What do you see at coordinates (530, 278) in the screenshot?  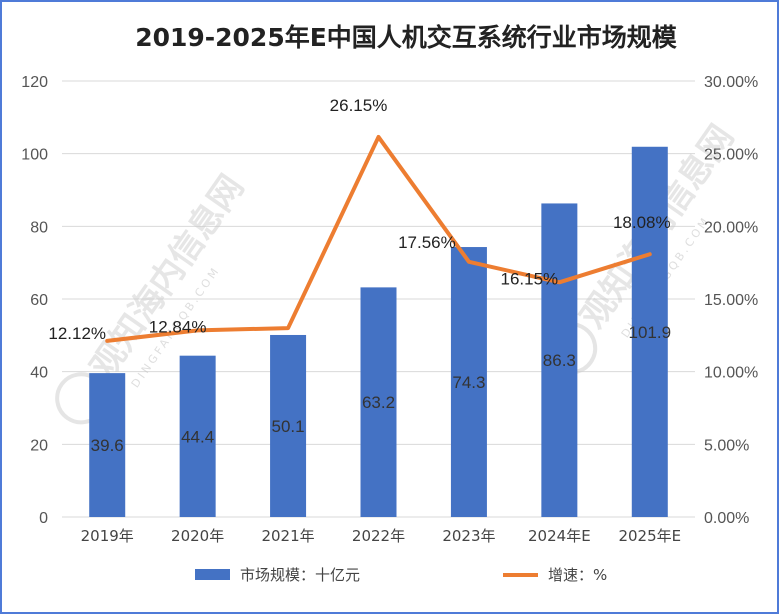 I see `line-data-label: 16.15%` at bounding box center [530, 278].